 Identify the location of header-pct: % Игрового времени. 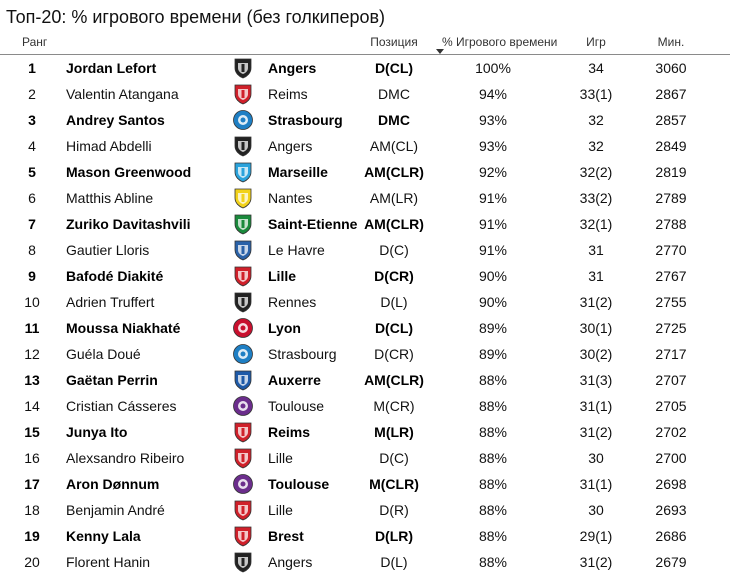
(500, 42).